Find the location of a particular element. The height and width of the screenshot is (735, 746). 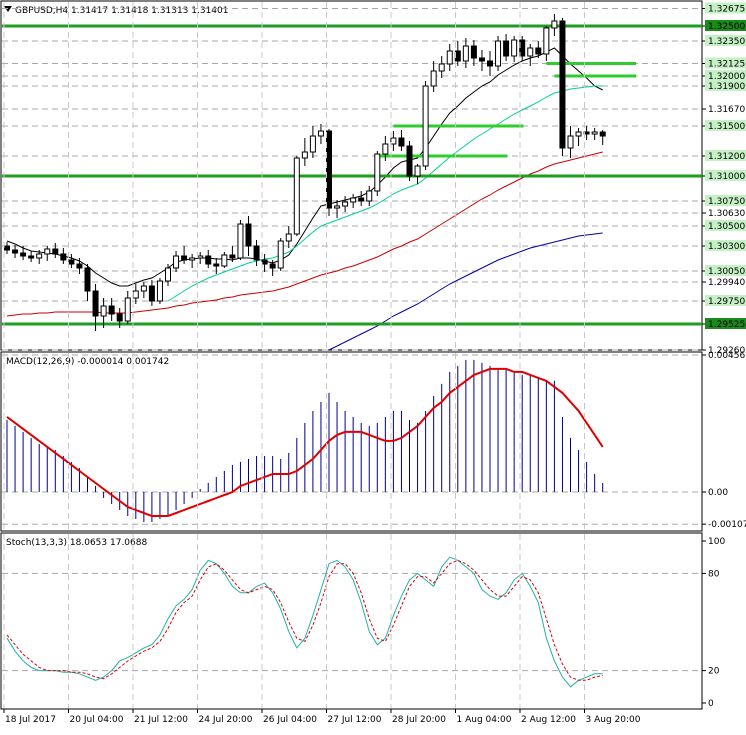

time-tick-label: 1 Aug 04:00 is located at coordinates (484, 720).